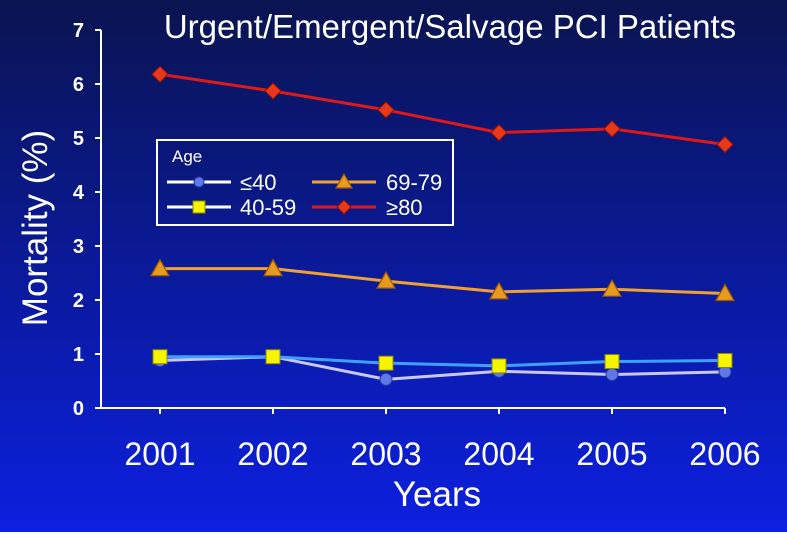  I want to click on chart-title: Urgent/Emergent/Salvage PCI Patients, so click(450, 26).